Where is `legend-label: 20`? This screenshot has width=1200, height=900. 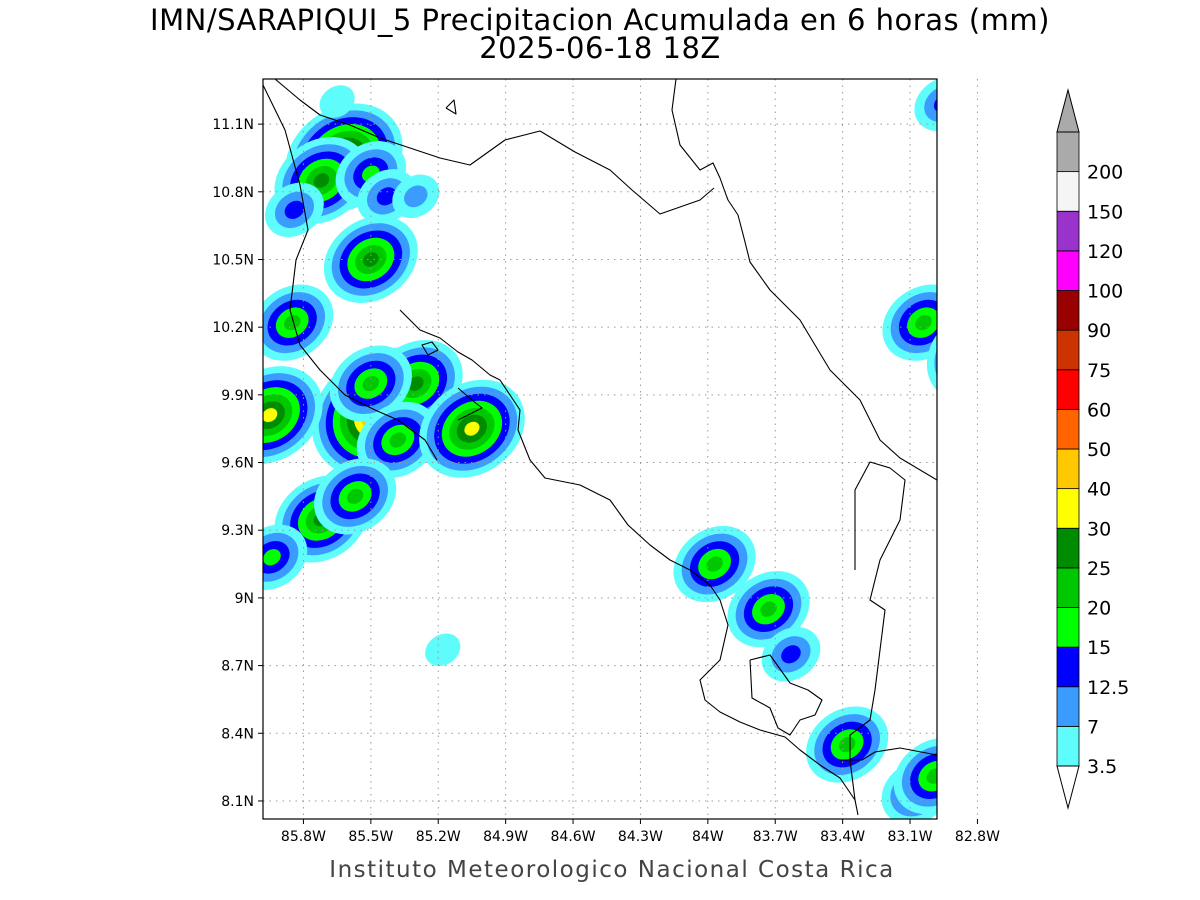 legend-label: 20 is located at coordinates (1099, 609).